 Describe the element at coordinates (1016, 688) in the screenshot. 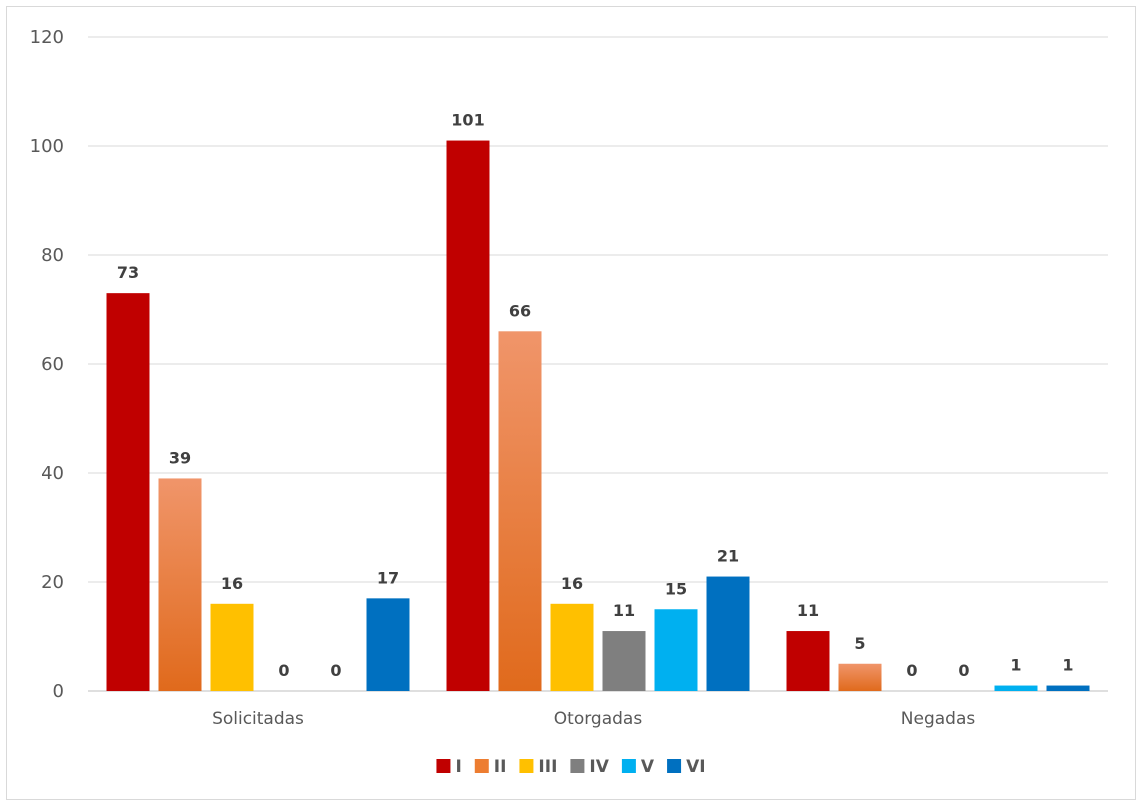

I see `bar-negadas-v` at that location.